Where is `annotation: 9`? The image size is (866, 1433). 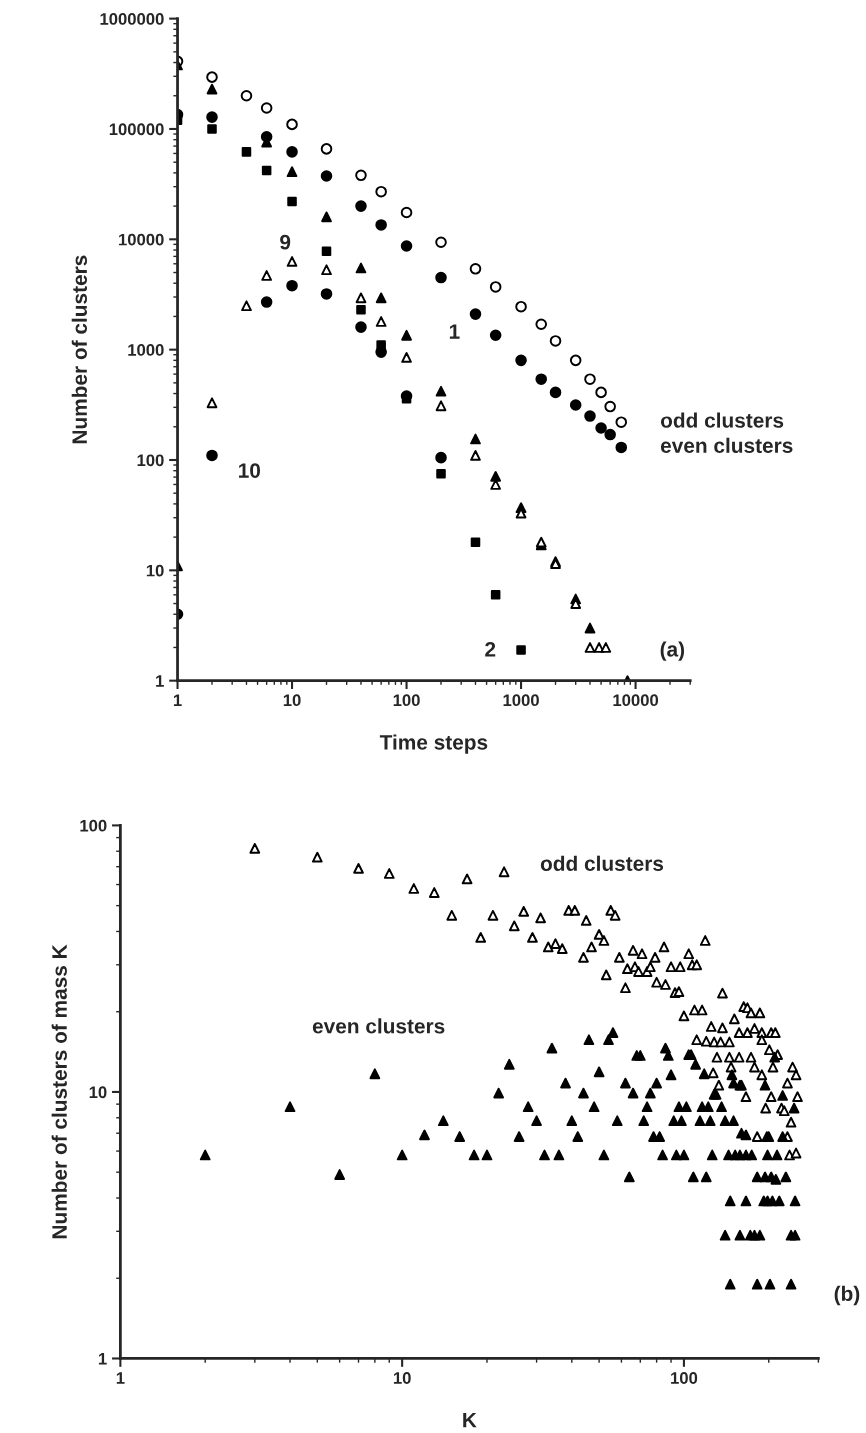 annotation: 9 is located at coordinates (285, 242).